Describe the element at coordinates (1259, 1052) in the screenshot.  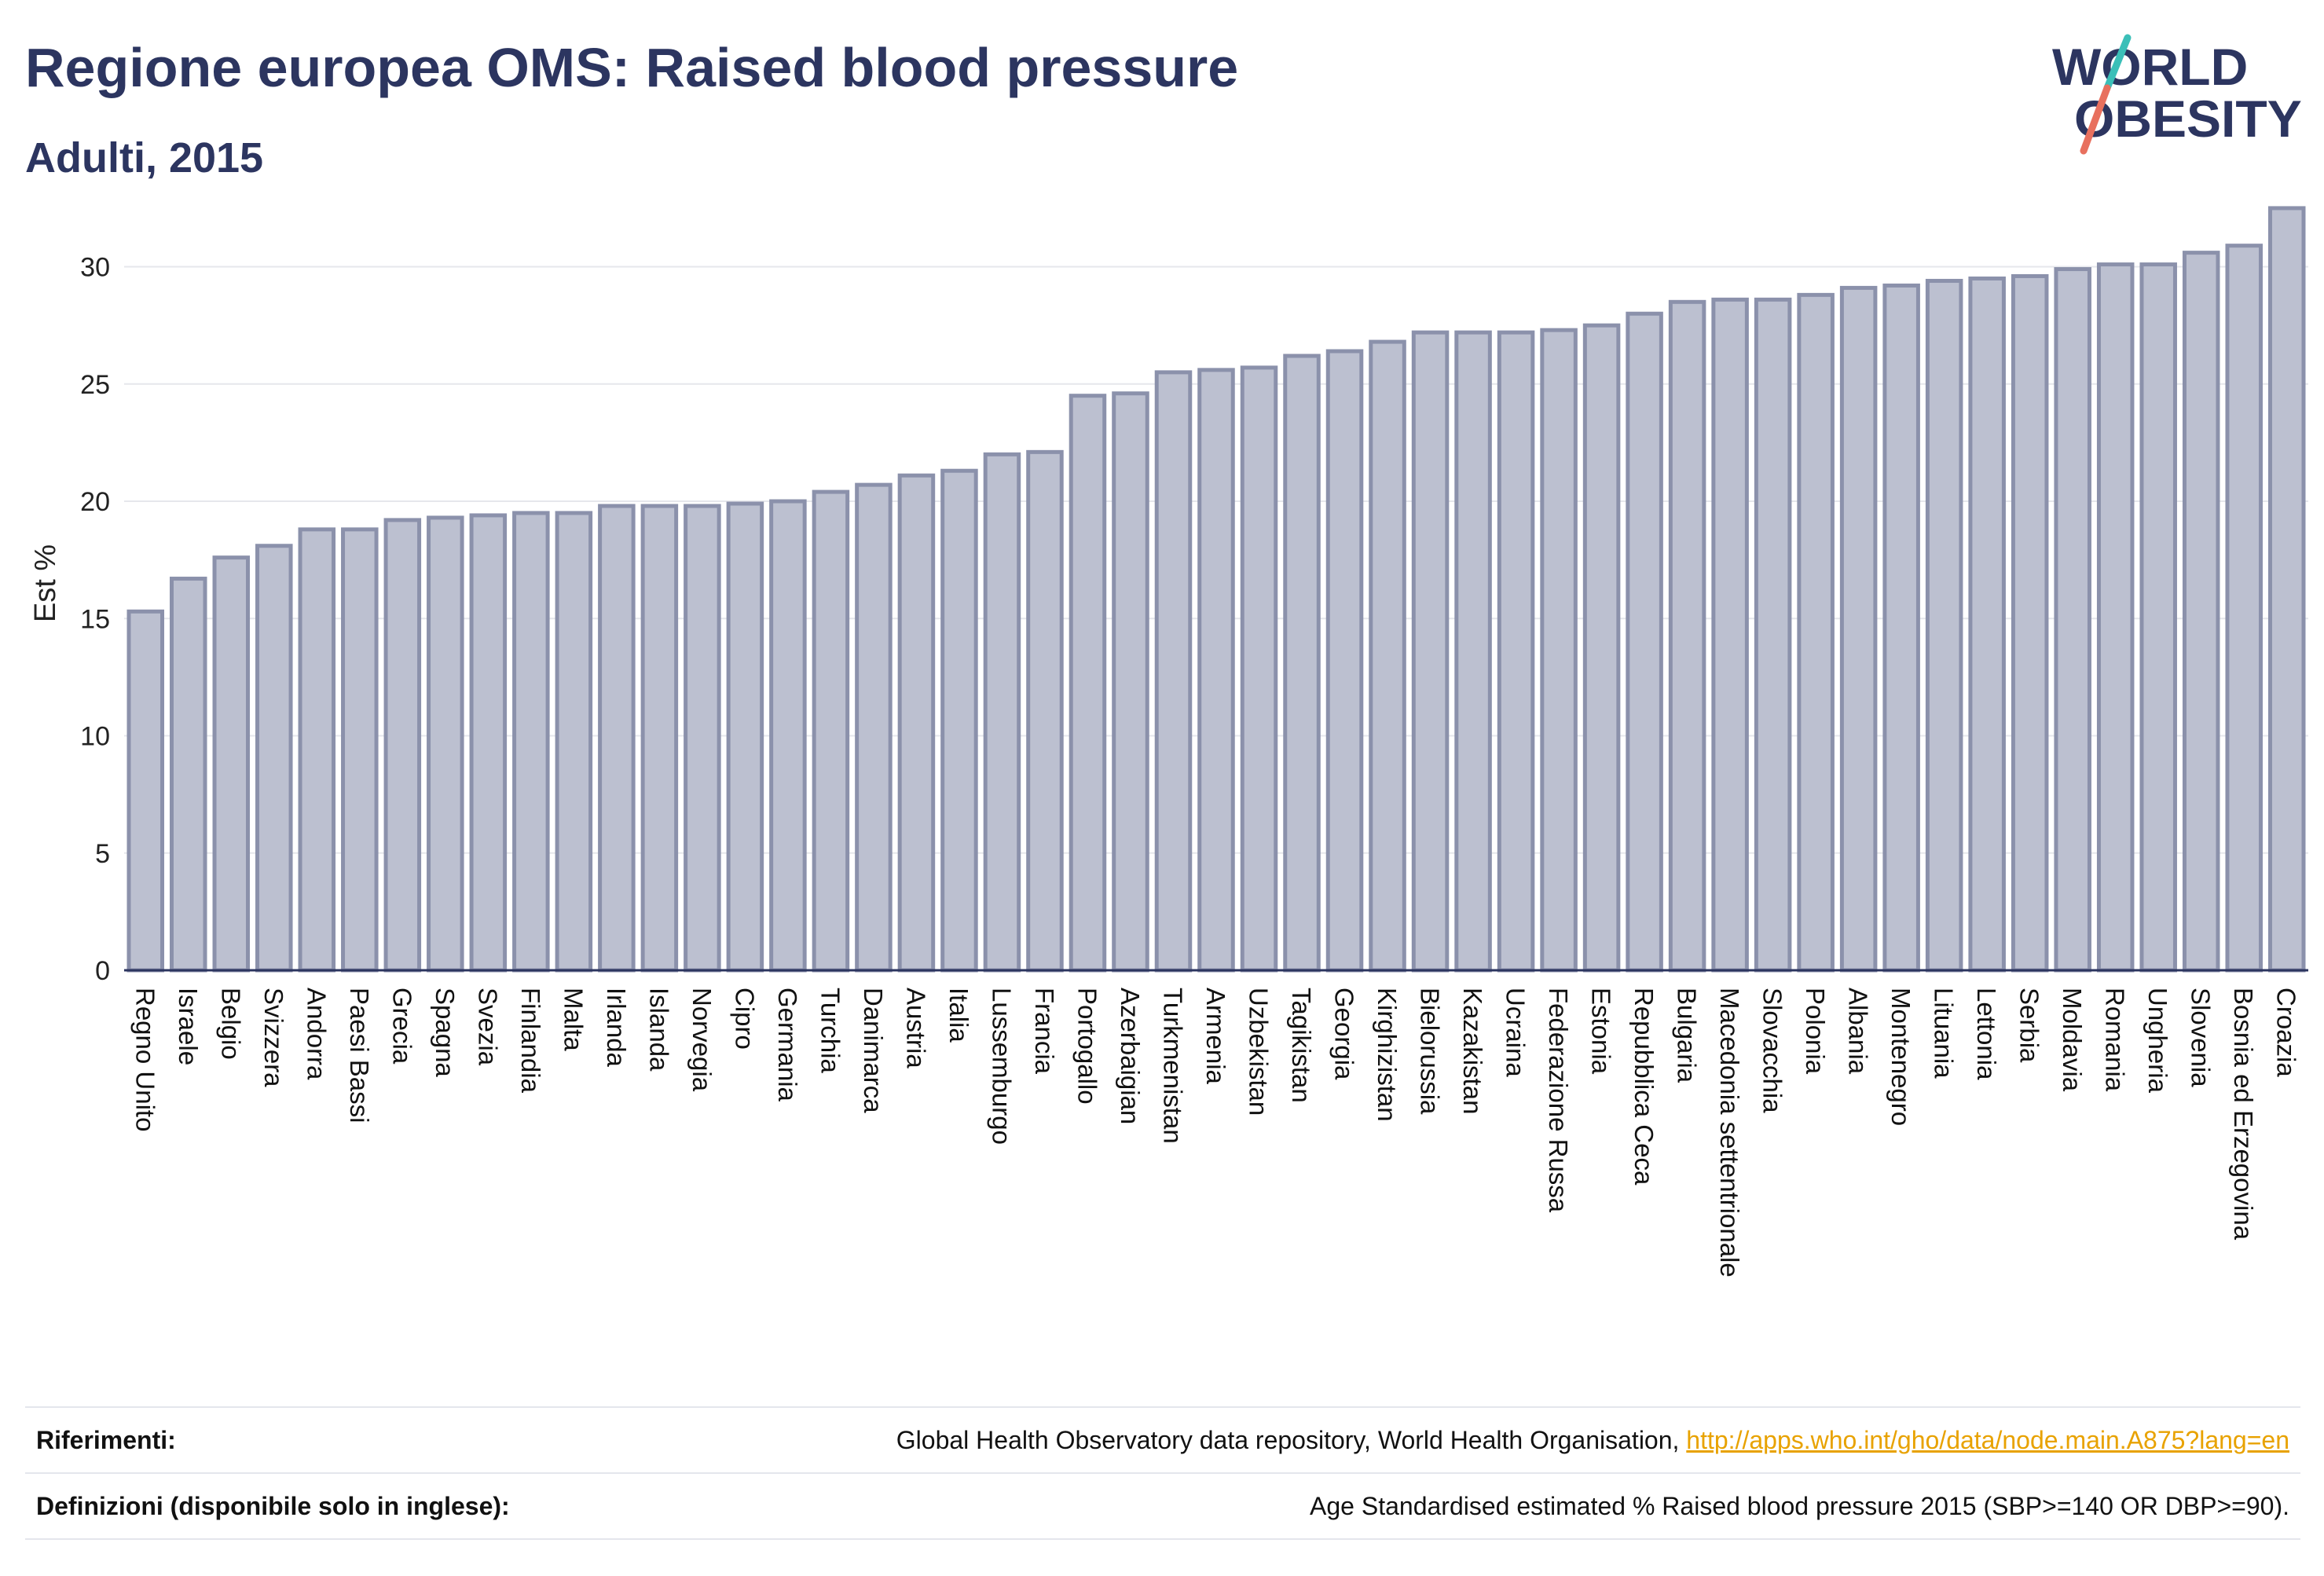
I see `x-tick-label: Uzbekistan` at that location.